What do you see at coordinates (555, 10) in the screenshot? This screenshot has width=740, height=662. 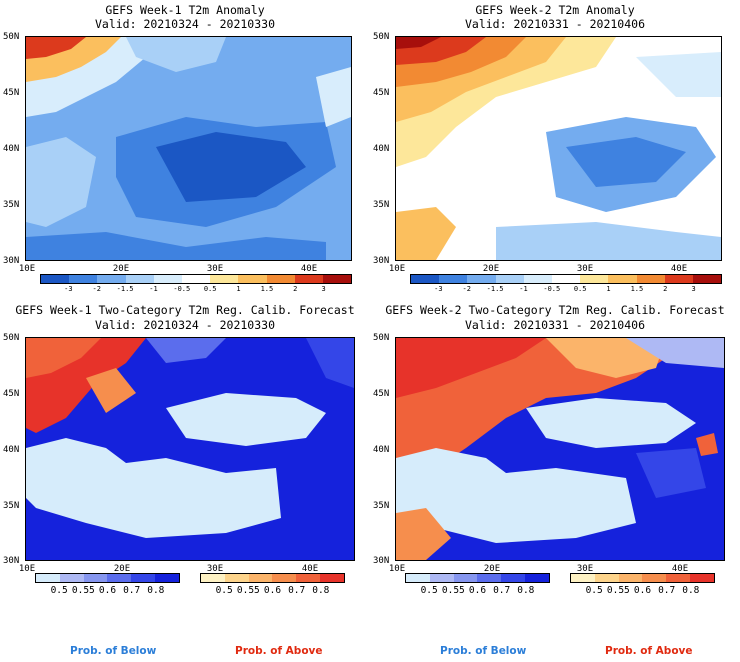 I see `panel-title: GEFS Week-2 T2m Anomaly` at bounding box center [555, 10].